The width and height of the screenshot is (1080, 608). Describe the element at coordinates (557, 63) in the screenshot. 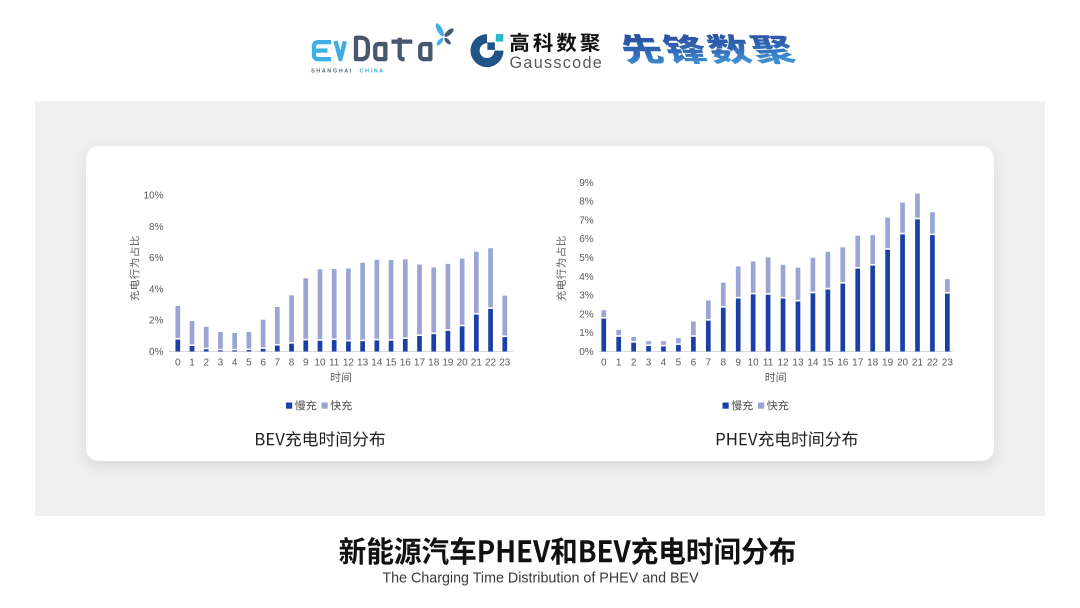

I see `svg-text: Gausscode` at that location.